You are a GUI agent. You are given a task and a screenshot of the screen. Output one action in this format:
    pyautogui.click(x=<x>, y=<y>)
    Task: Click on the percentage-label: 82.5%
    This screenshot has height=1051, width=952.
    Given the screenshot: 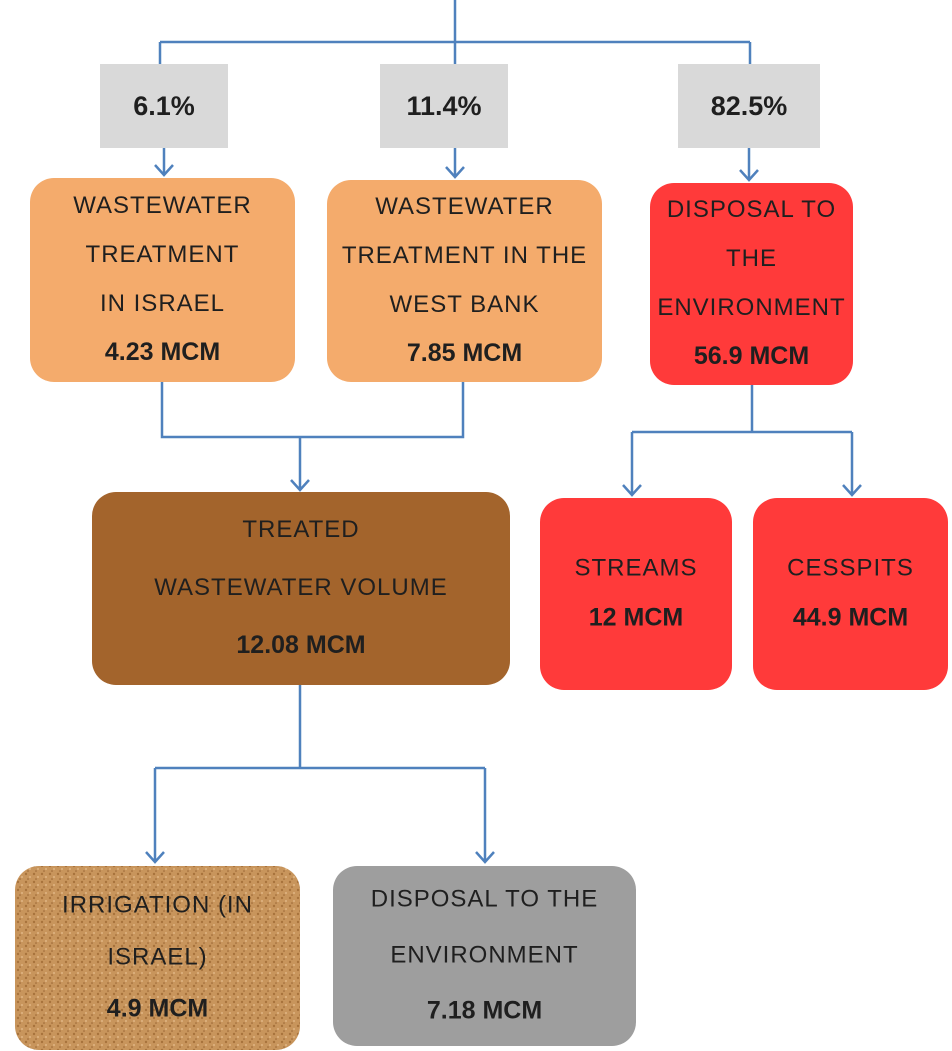 What is the action you would take?
    pyautogui.click(x=749, y=106)
    